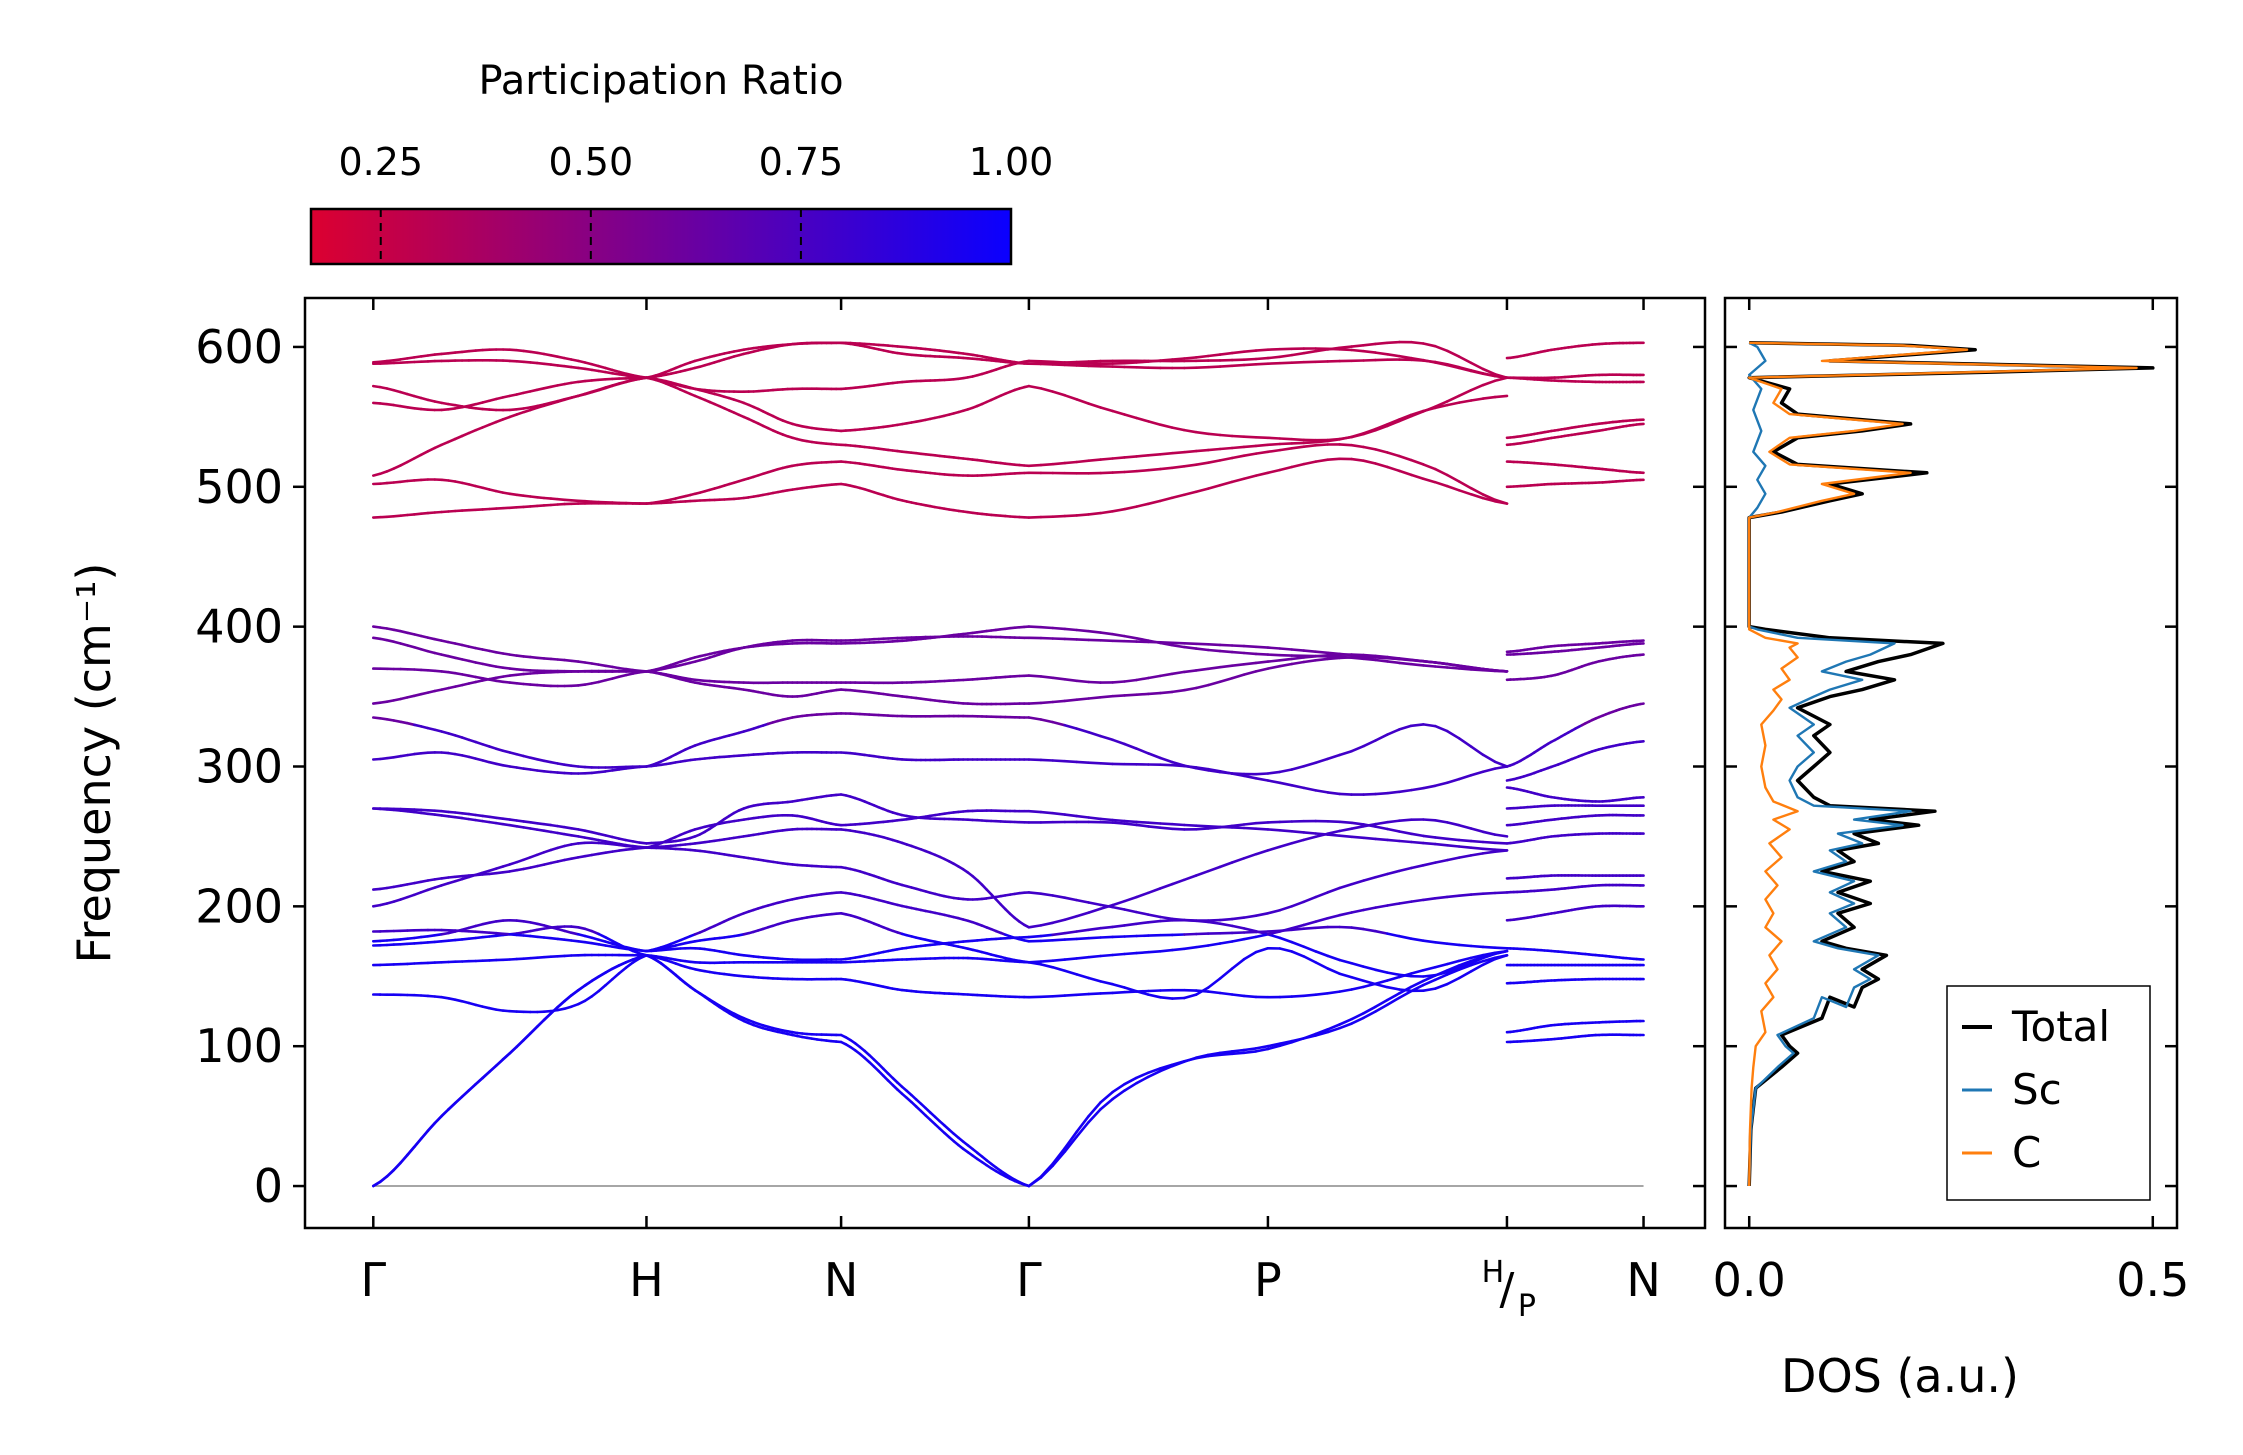 Image resolution: width=2243 pixels, height=1455 pixels. Describe the element at coordinates (239, 906) in the screenshot. I see `y-tick-label: 200` at that location.